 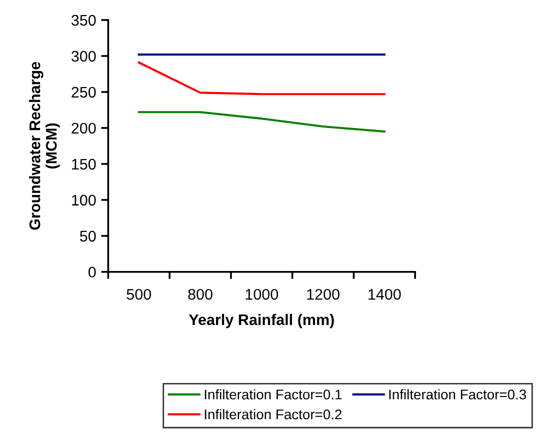 What do you see at coordinates (262, 122) in the screenshot?
I see `line-series` at bounding box center [262, 122].